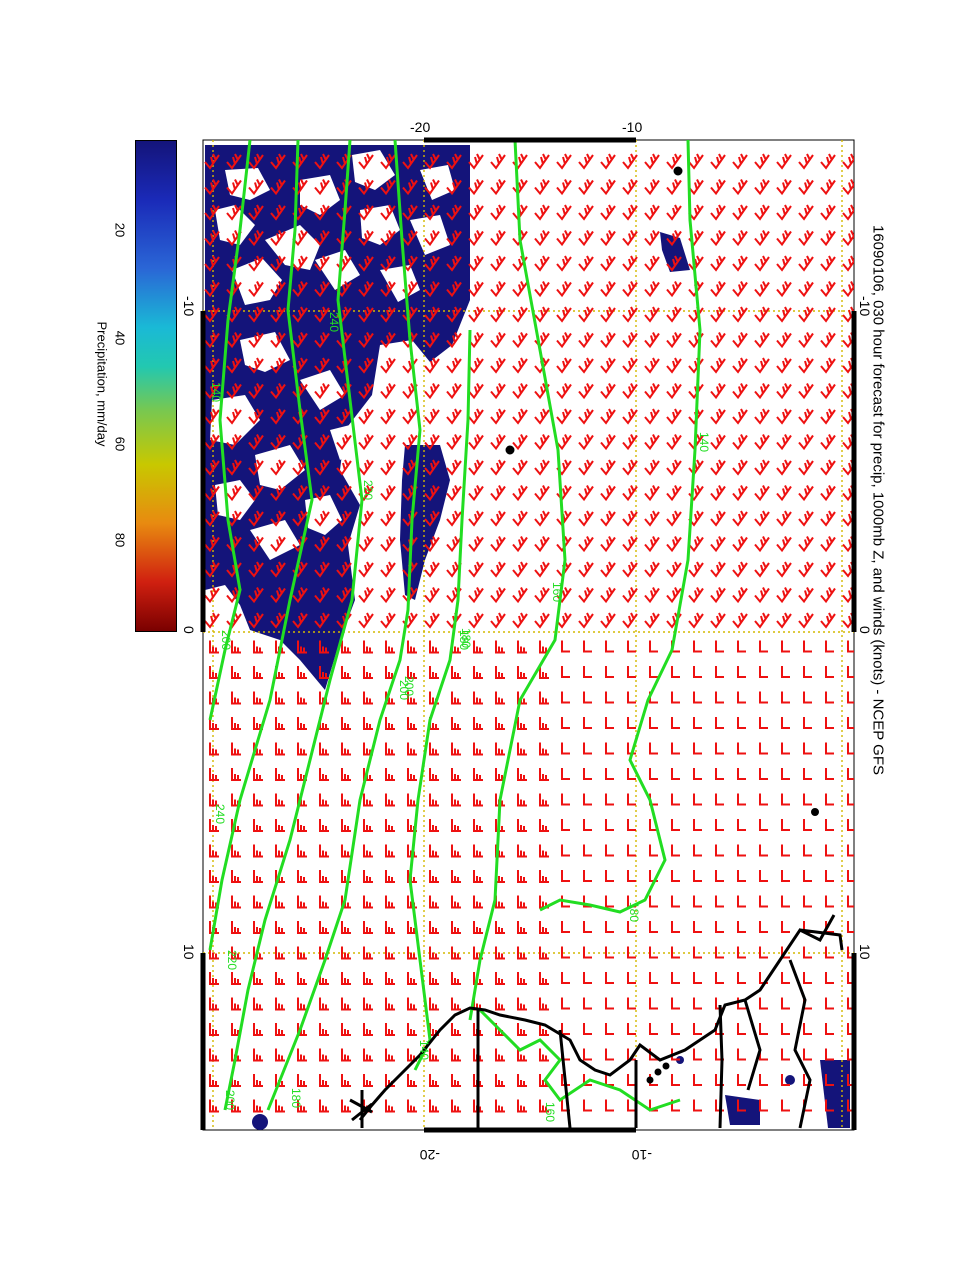  Describe the element at coordinates (226, 640) in the screenshot. I see `contour-label: 200` at that location.